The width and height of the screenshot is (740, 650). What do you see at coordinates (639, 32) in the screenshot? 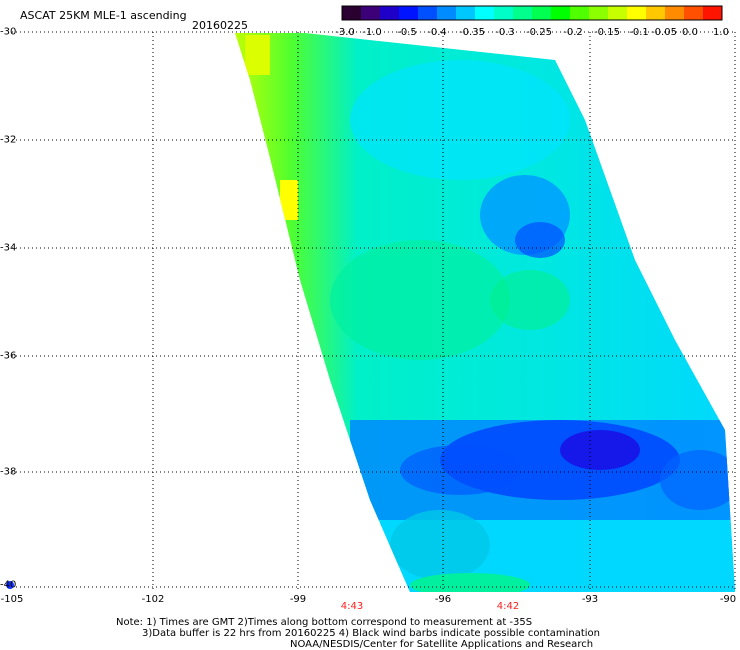
I see `colorbar-tick-label: -0.1` at bounding box center [639, 32].